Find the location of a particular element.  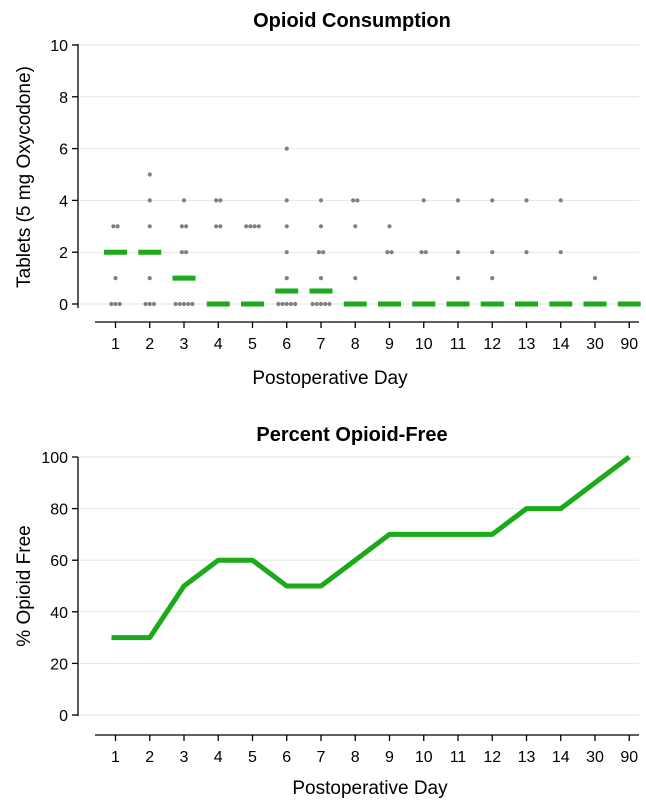

y-tick-label: 2 is located at coordinates (63, 253).